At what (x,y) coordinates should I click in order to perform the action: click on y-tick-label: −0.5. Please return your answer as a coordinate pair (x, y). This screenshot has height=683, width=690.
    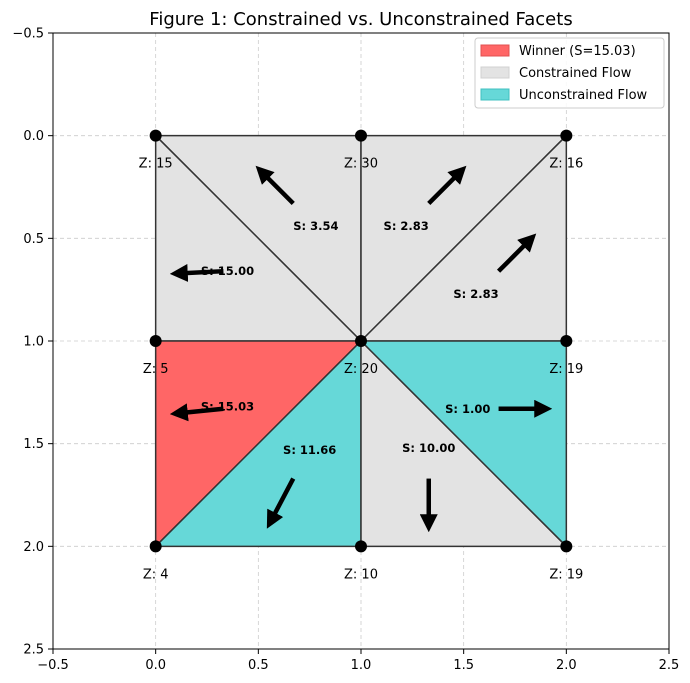
    Looking at the image, I should click on (28, 34).